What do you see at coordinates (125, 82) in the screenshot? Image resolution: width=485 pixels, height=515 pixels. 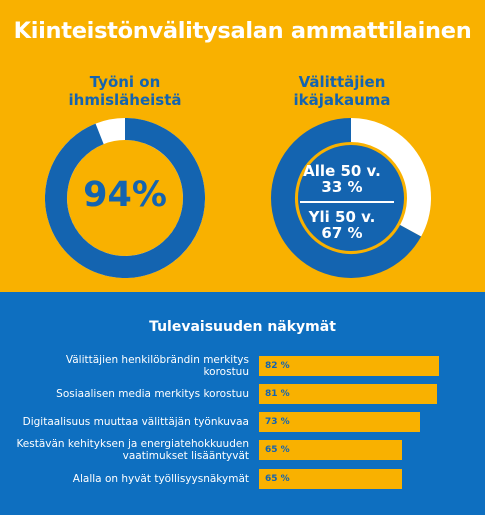 I see `donut1-title-line: Työni on` at bounding box center [125, 82].